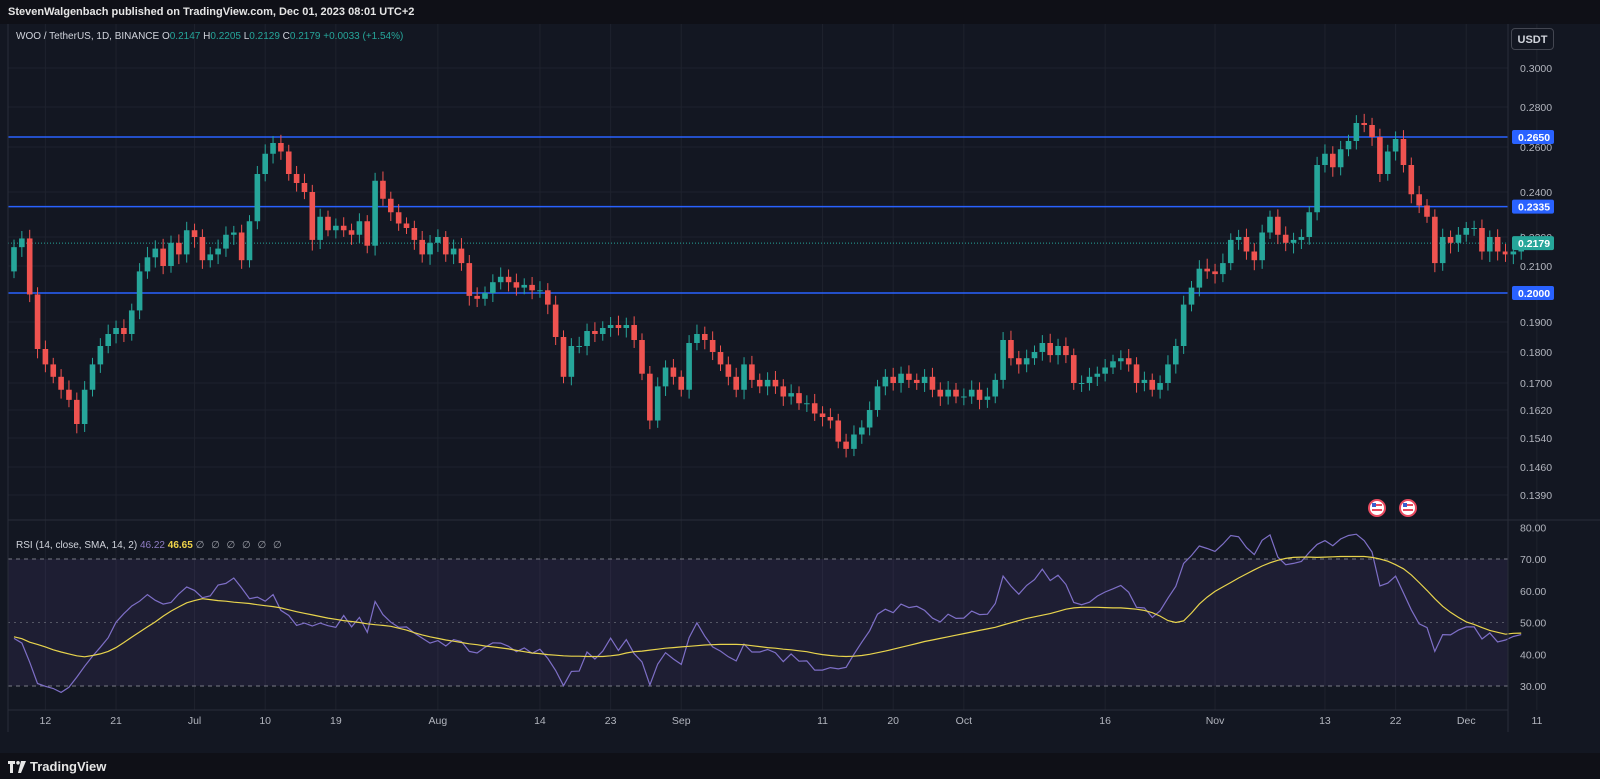 The width and height of the screenshot is (1600, 779). I want to click on rsi-tick-label: 50.00, so click(1533, 624).